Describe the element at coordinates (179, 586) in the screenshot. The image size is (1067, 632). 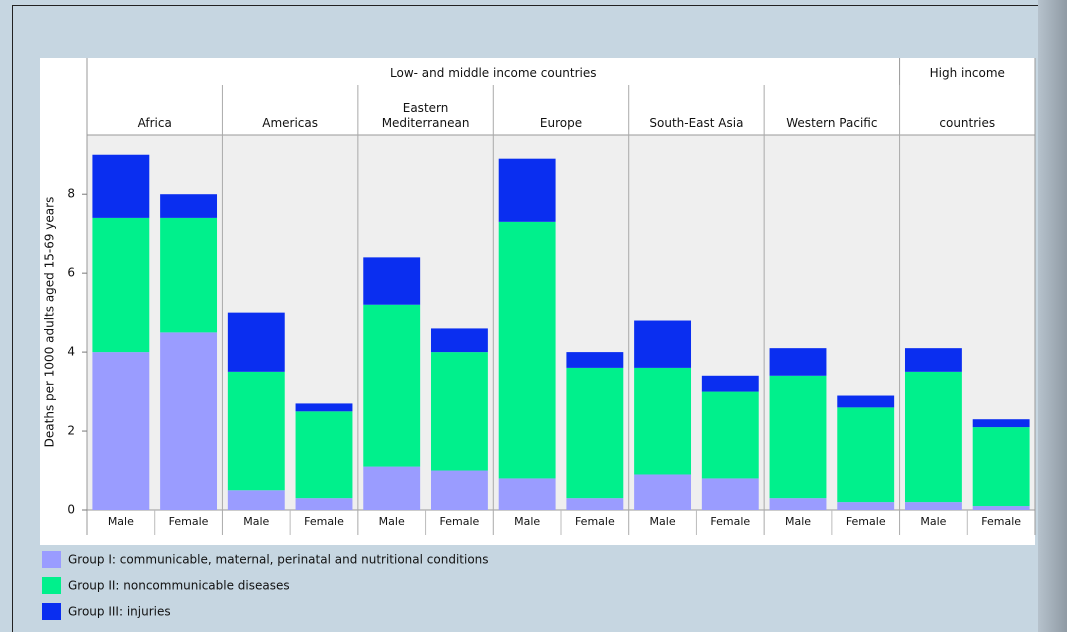
I see `legend-label: Group II: noncommunicable diseases` at that location.